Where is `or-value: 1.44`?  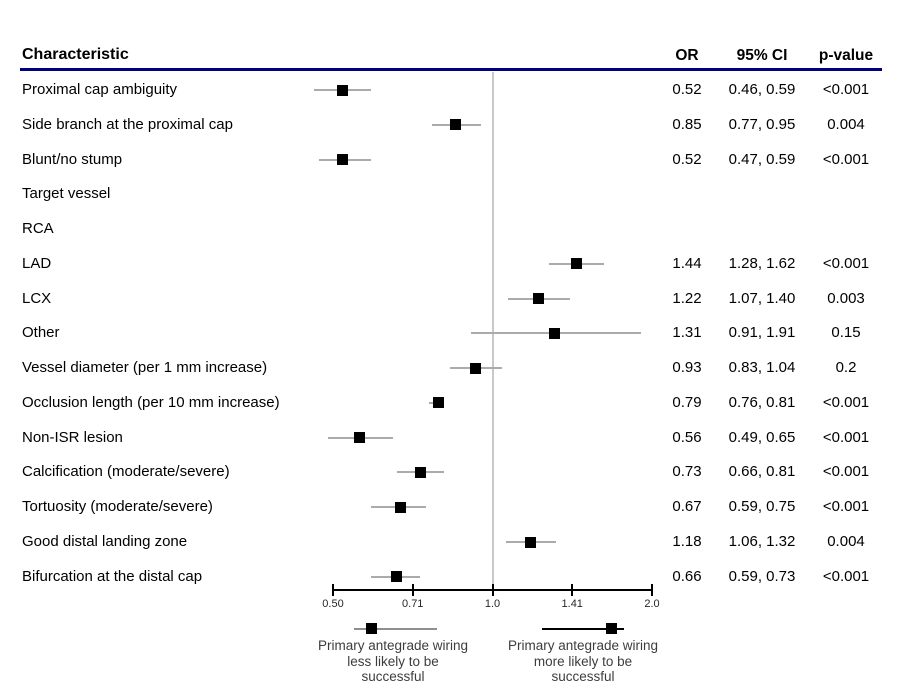
or-value: 1.44 is located at coordinates (687, 263).